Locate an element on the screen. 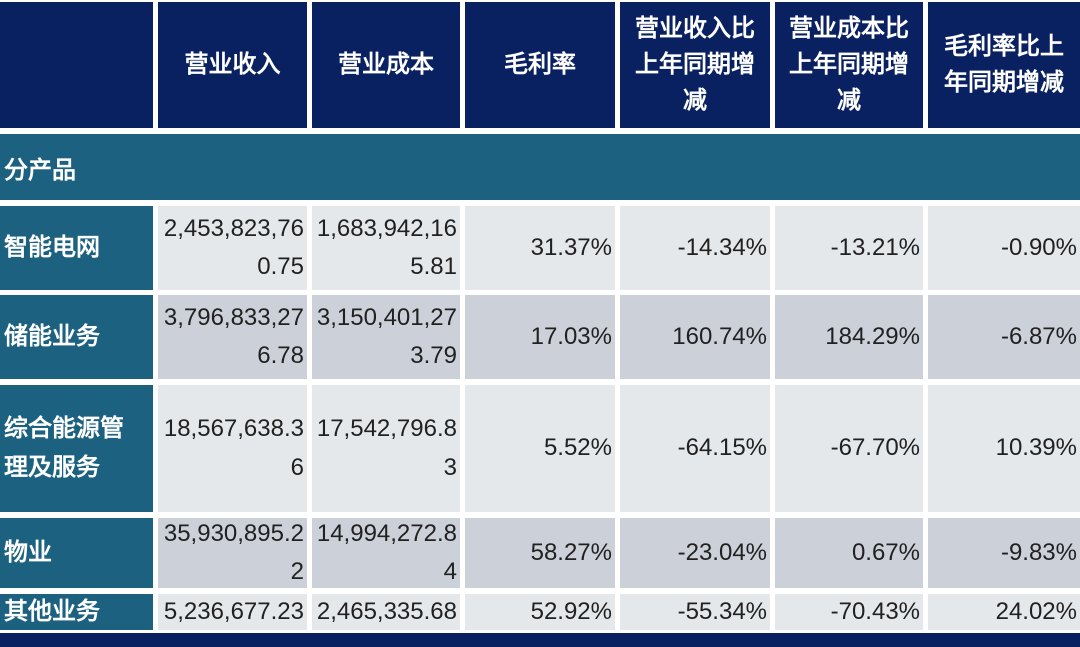 The height and width of the screenshot is (647, 1080). cell-value: 18,567,638.36 is located at coordinates (233, 448).